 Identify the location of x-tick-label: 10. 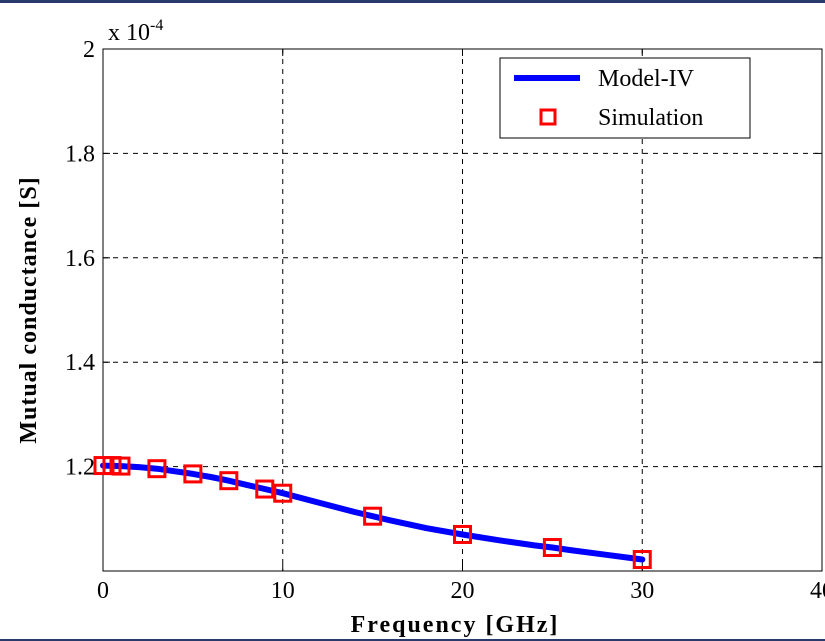
(283, 591).